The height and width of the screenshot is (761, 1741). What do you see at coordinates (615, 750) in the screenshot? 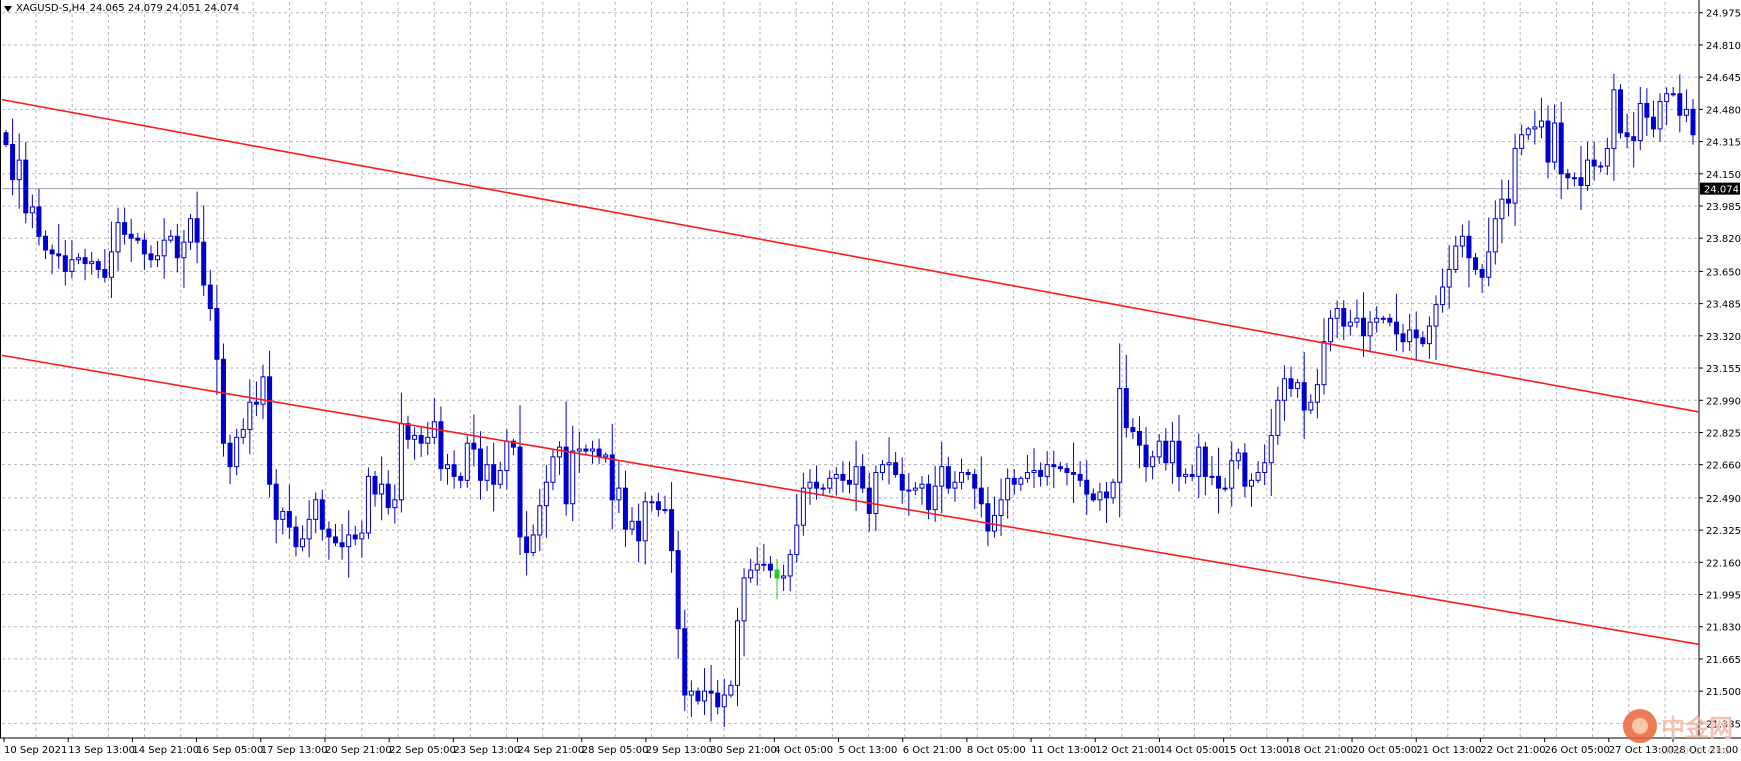
I see `x-tick-label: 28 Sep 05:00` at bounding box center [615, 750].